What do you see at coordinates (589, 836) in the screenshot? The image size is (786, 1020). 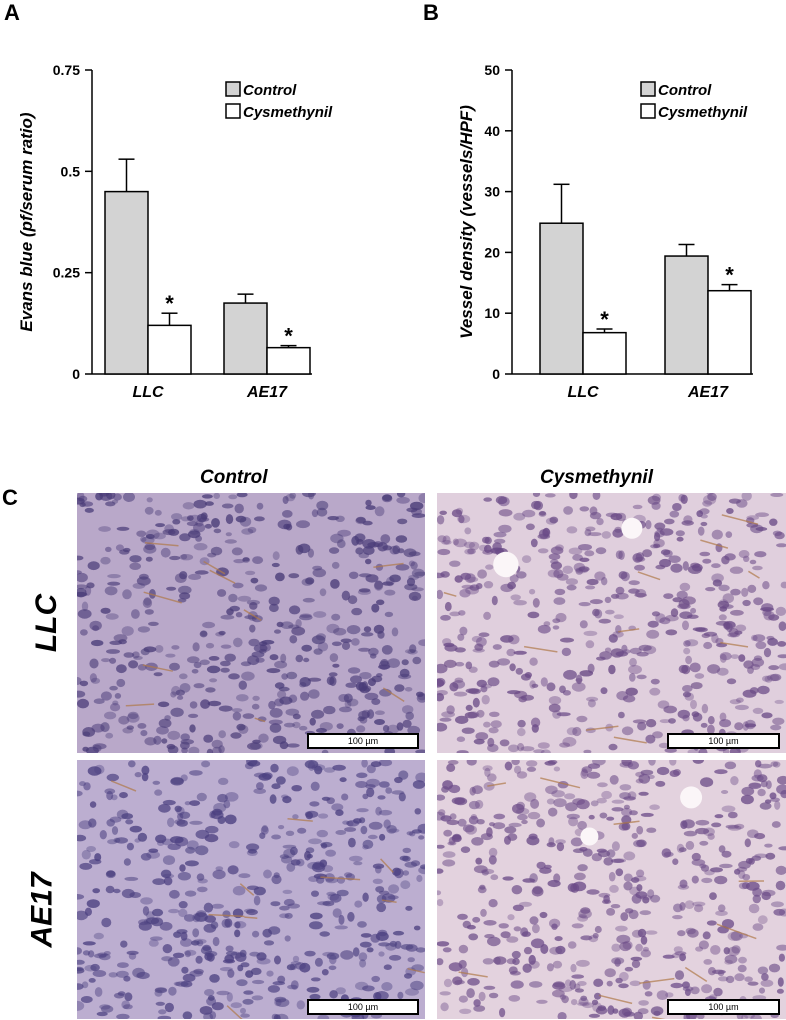 I see `lumen` at bounding box center [589, 836].